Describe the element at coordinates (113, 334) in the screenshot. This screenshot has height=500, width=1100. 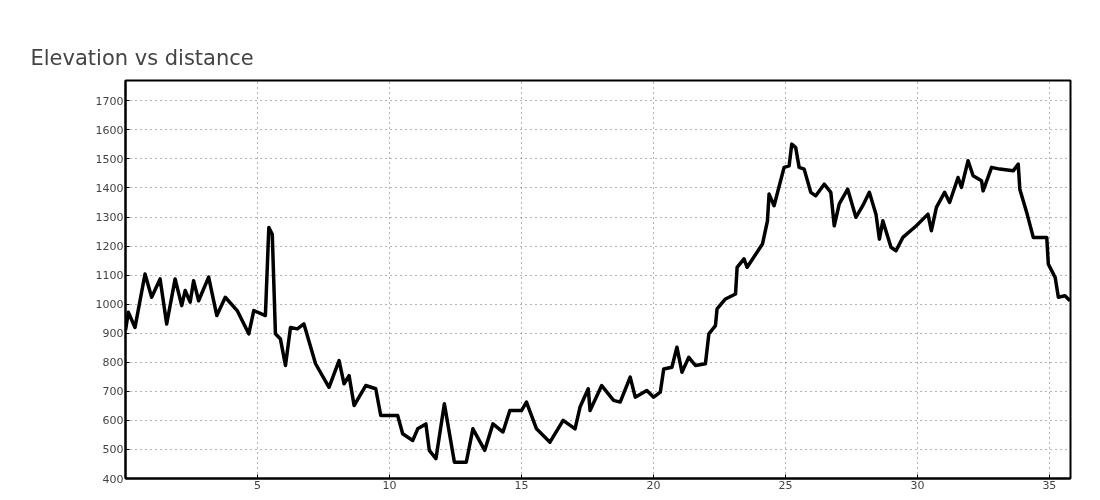
I see `y-tick-label: 900` at that location.